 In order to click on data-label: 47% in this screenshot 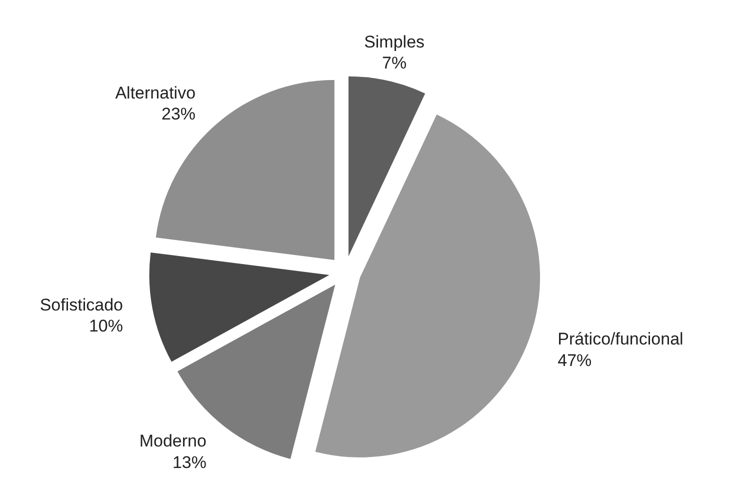, I will do `click(575, 360)`.